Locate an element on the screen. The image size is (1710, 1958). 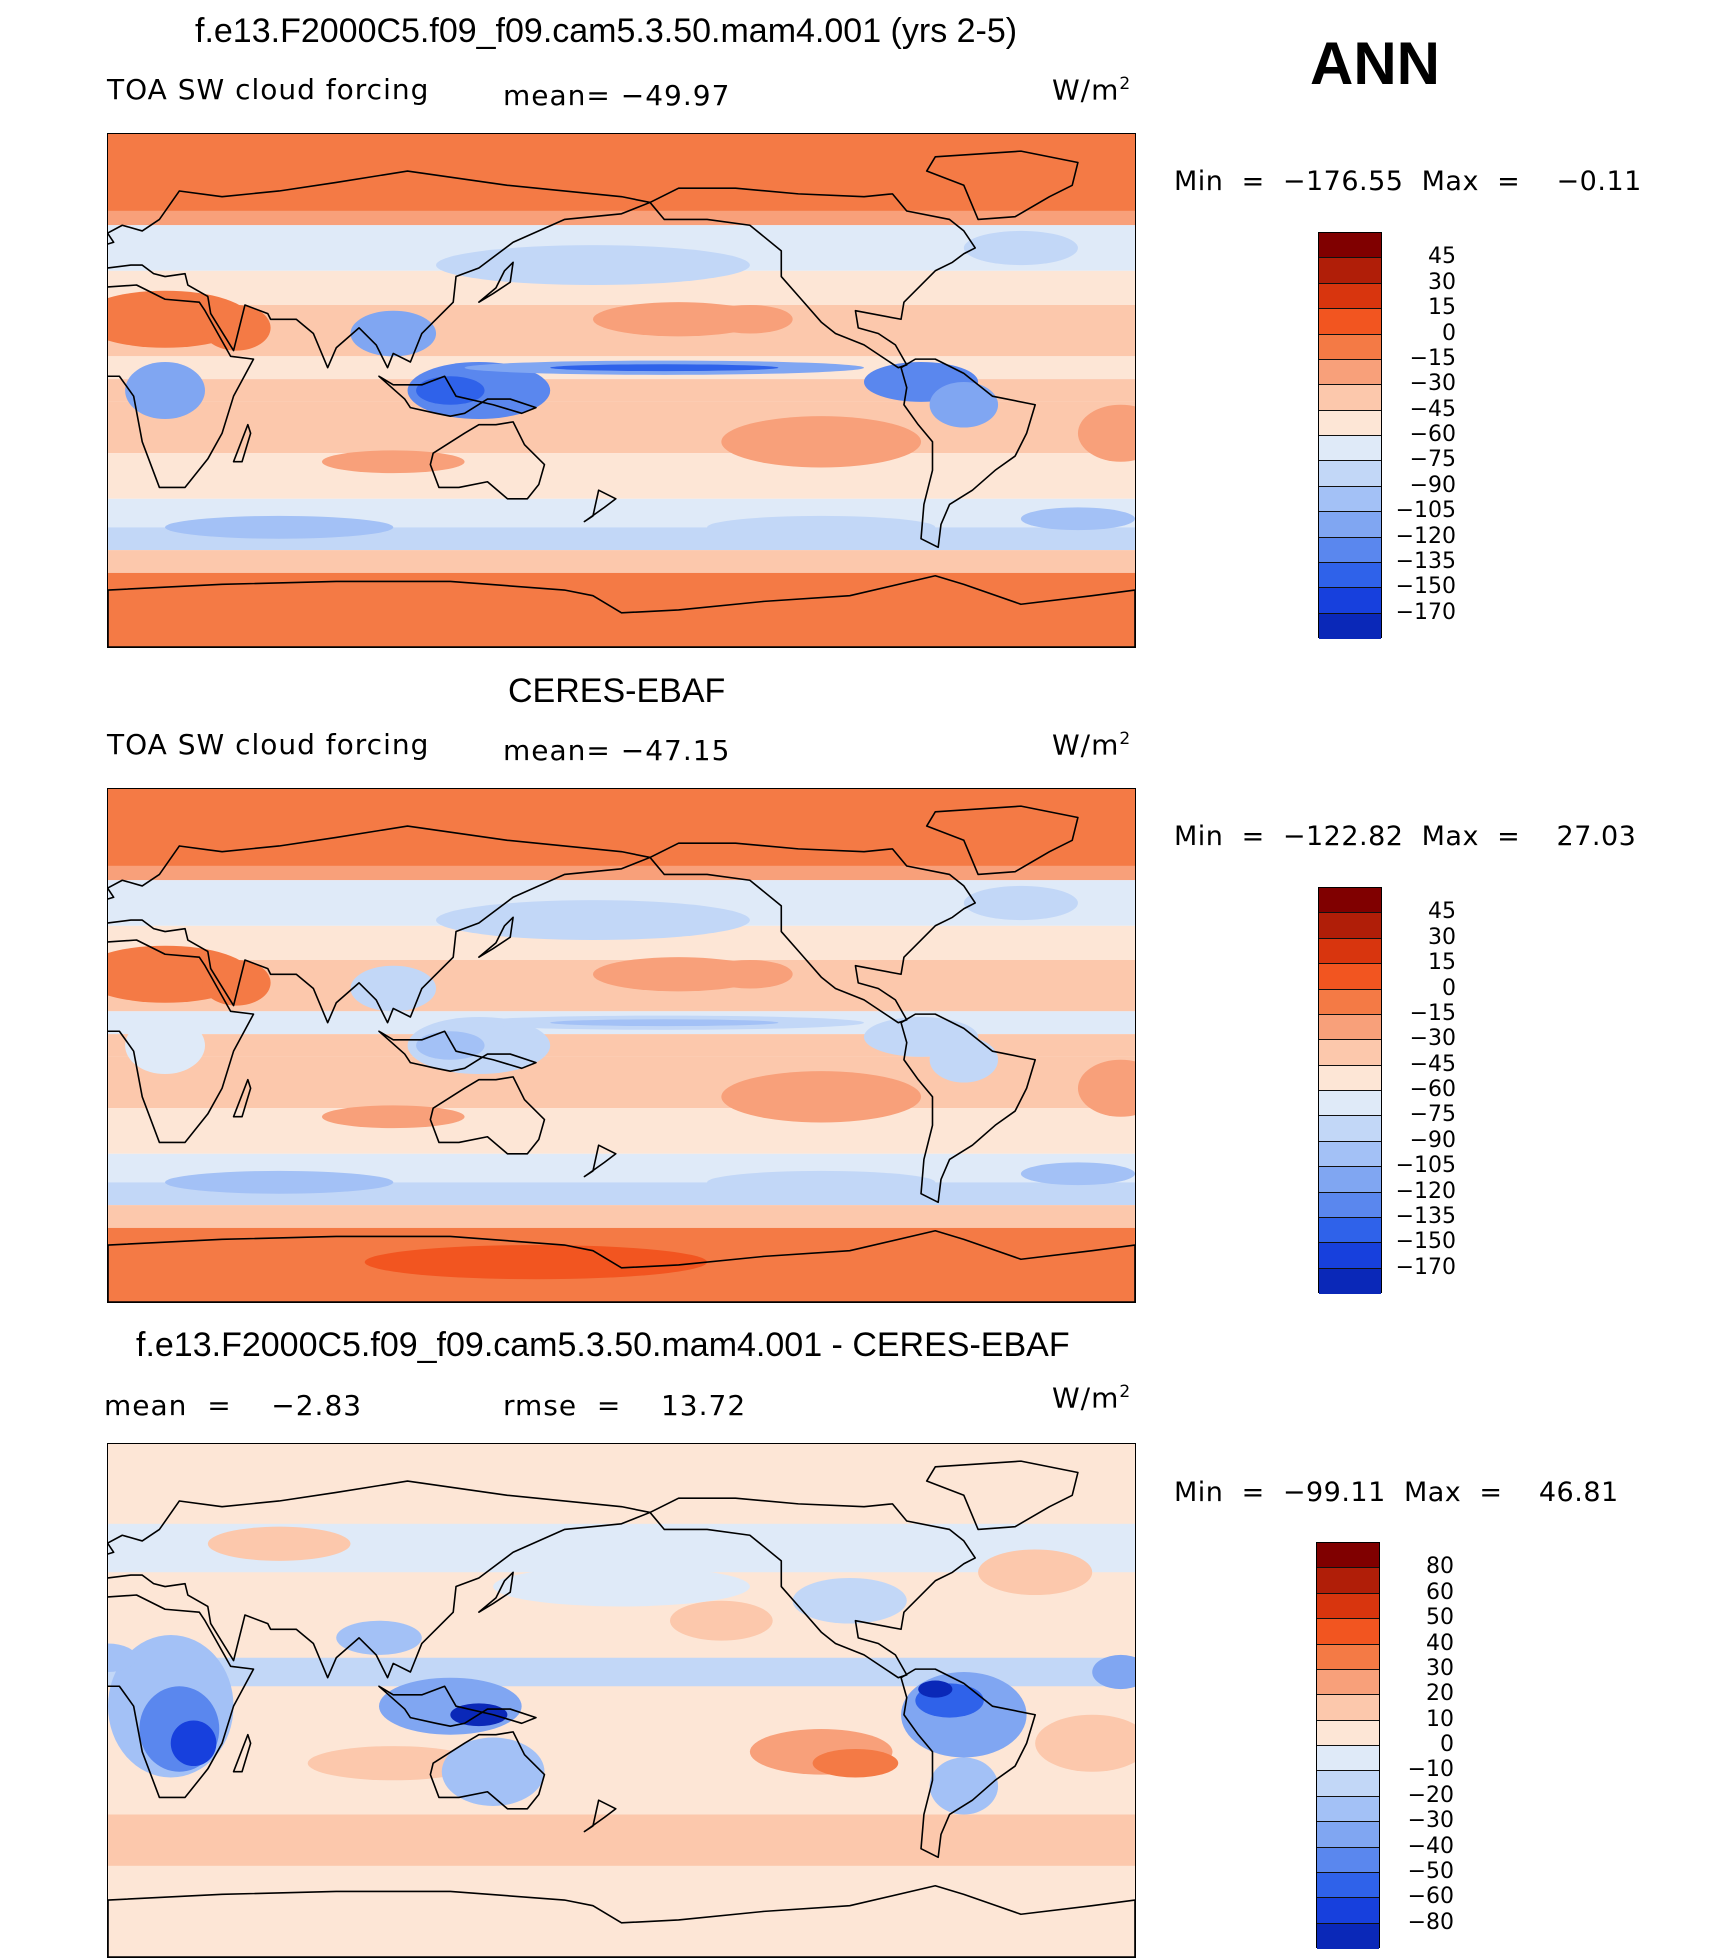
panel3-minmax: Min = −99.11 Max = 46.81 is located at coordinates (1396, 1492).